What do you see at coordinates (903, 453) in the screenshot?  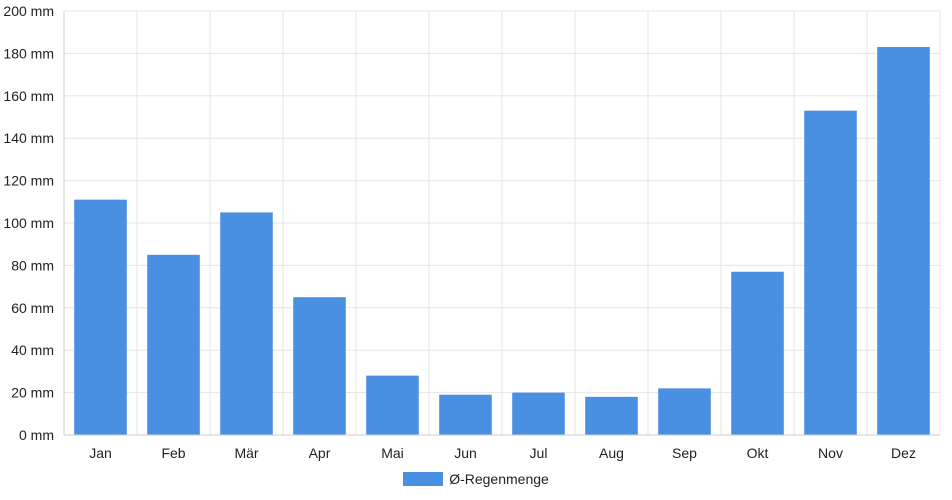 I see `x-tick-label: Dez` at bounding box center [903, 453].